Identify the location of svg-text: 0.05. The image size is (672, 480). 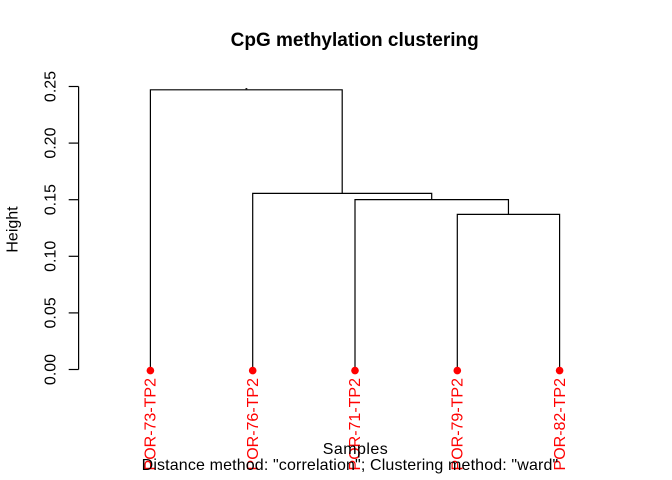
(51, 312).